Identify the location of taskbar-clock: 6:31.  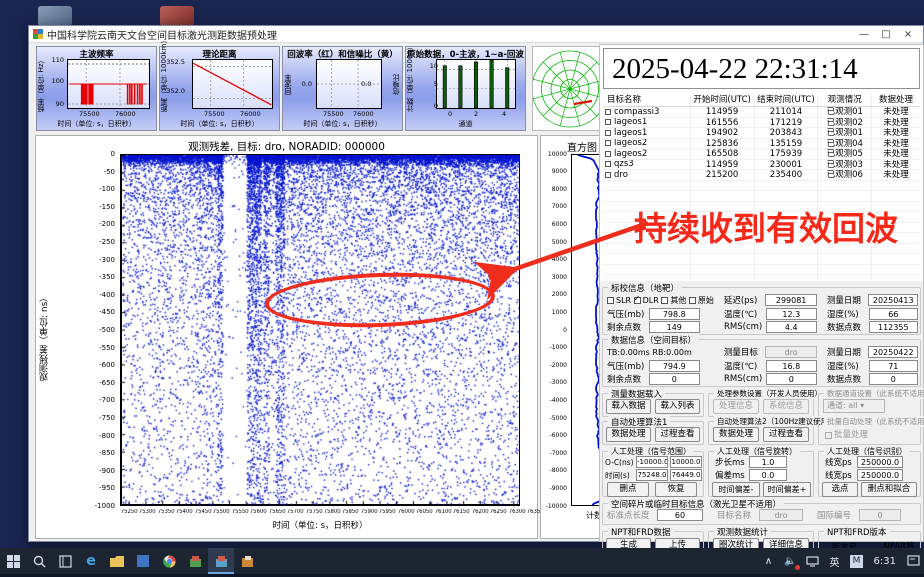
(884, 561).